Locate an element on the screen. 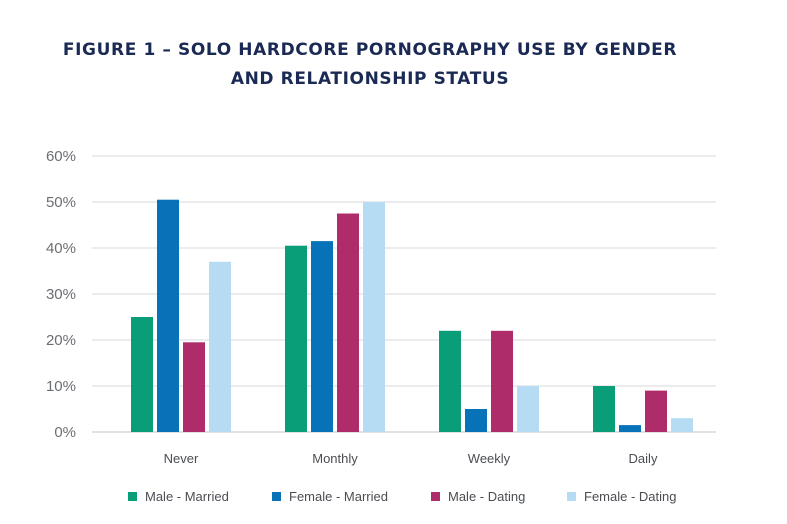  y-tick-label: 20% is located at coordinates (61, 340).